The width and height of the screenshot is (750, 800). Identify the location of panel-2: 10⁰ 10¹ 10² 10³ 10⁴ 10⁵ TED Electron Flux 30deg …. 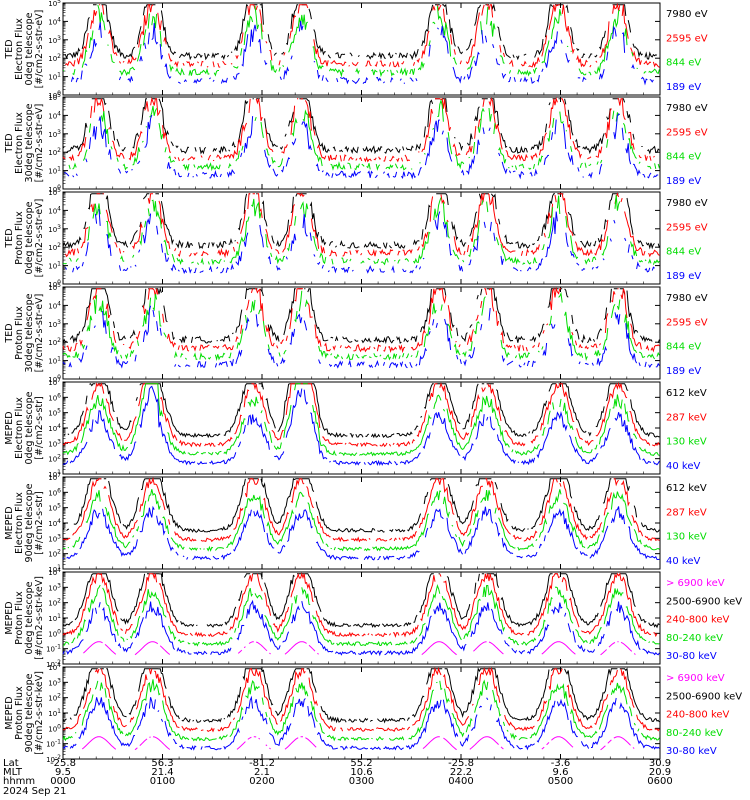
(356, 143).